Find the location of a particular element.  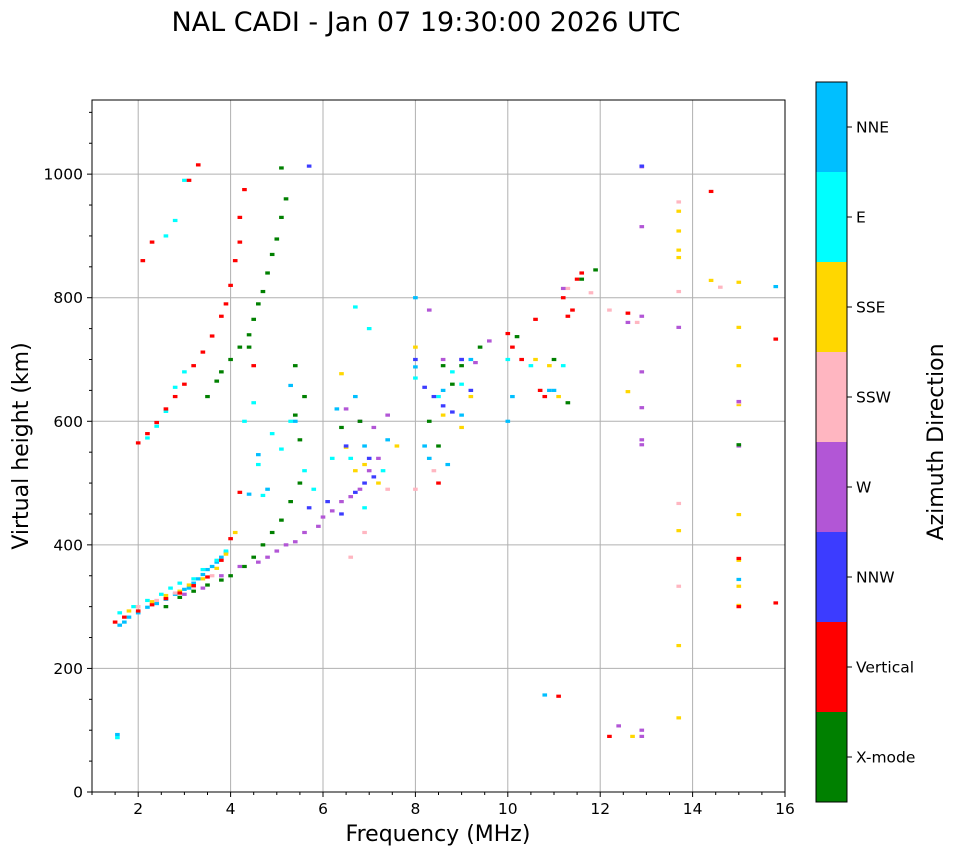

y-axis-label: Virtual height (km) is located at coordinates (21, 445).